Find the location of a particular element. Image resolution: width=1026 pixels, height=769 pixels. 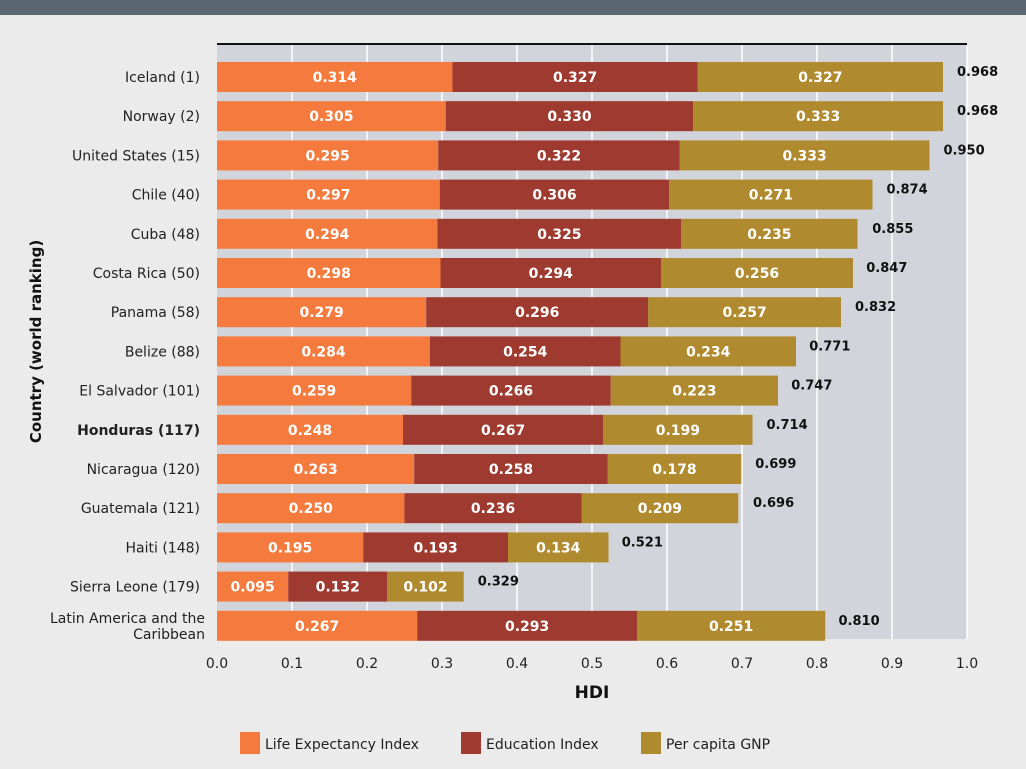

total-value-label: 0.950 is located at coordinates (964, 150).